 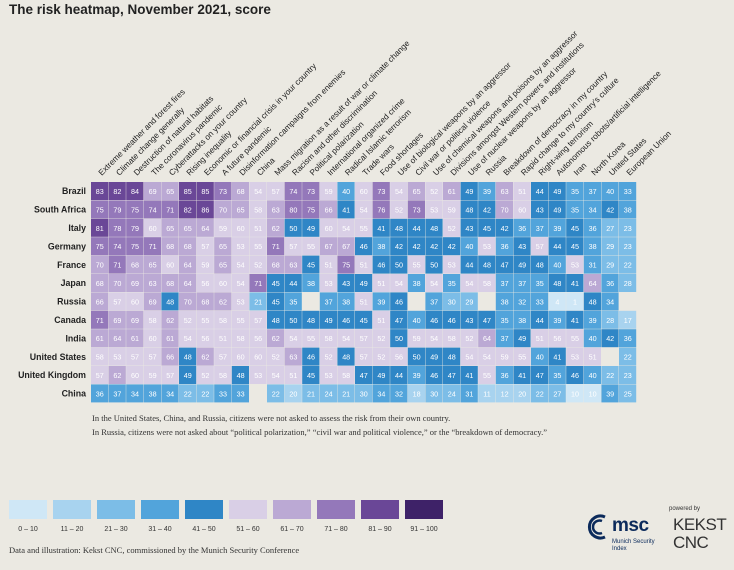 What do you see at coordinates (276, 246) in the screenshot?
I see `cell-value: 71` at bounding box center [276, 246].